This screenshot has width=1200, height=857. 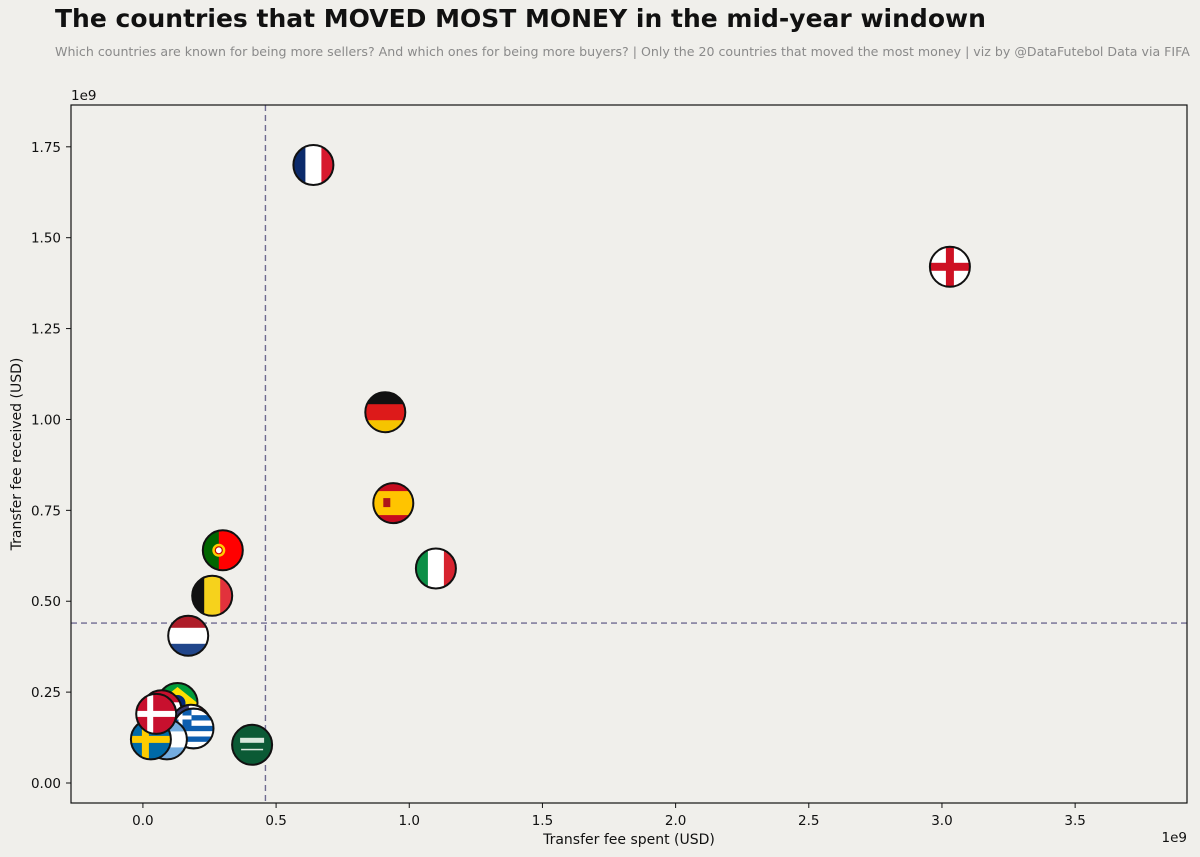 I want to click on point-netherlands, so click(x=188, y=635).